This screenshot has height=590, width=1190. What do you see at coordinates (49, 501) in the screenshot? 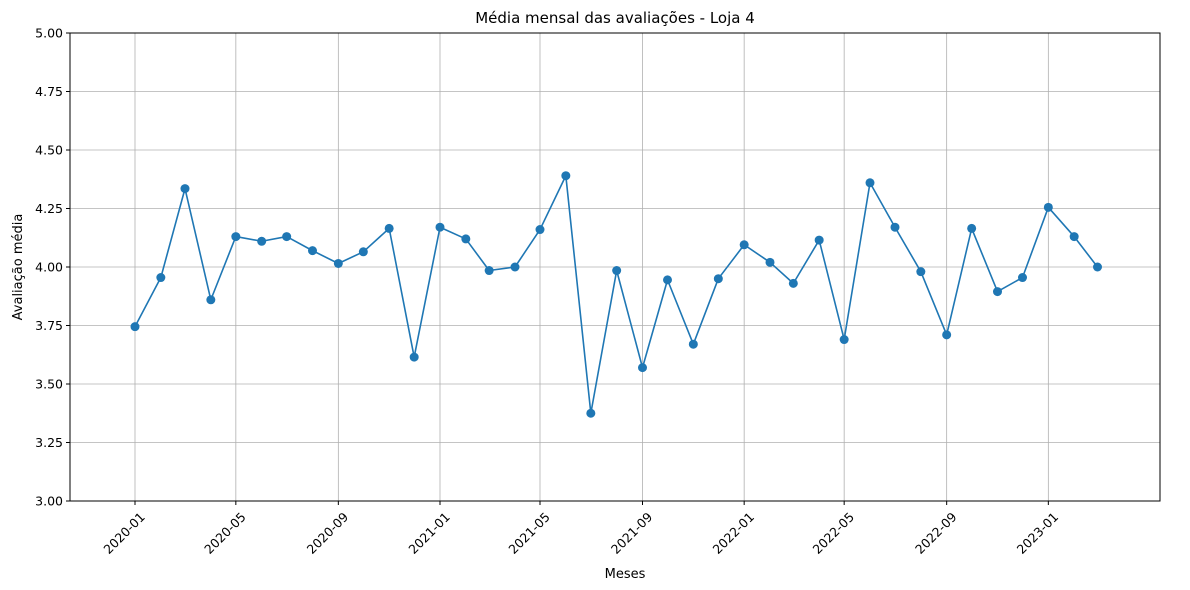
I see `y-tick-label: 3.00` at bounding box center [49, 501].